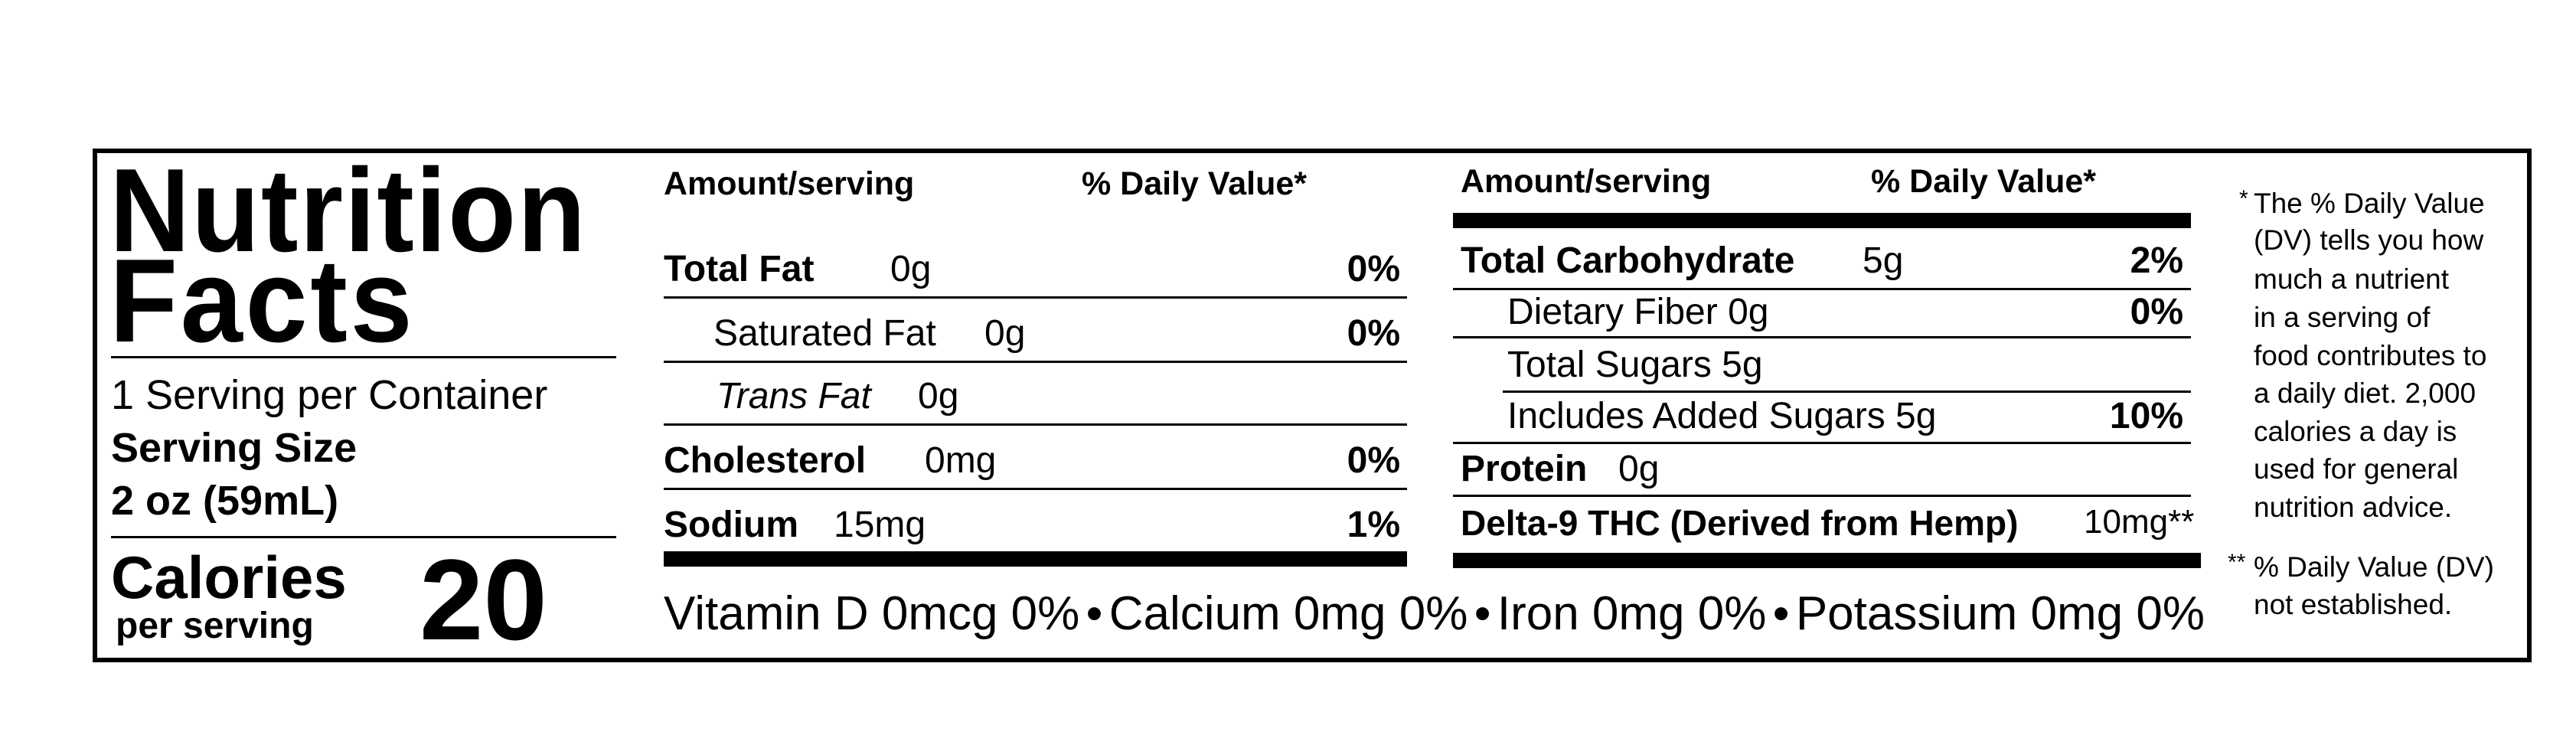  What do you see at coordinates (2342, 317) in the screenshot?
I see `footnote-line: in a serving of` at bounding box center [2342, 317].